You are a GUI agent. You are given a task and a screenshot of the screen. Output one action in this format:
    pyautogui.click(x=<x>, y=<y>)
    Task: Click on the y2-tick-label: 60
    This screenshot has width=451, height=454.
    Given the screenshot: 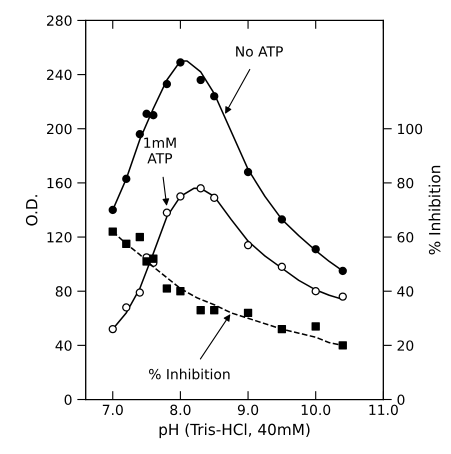 What is the action you would take?
    pyautogui.click(x=406, y=237)
    